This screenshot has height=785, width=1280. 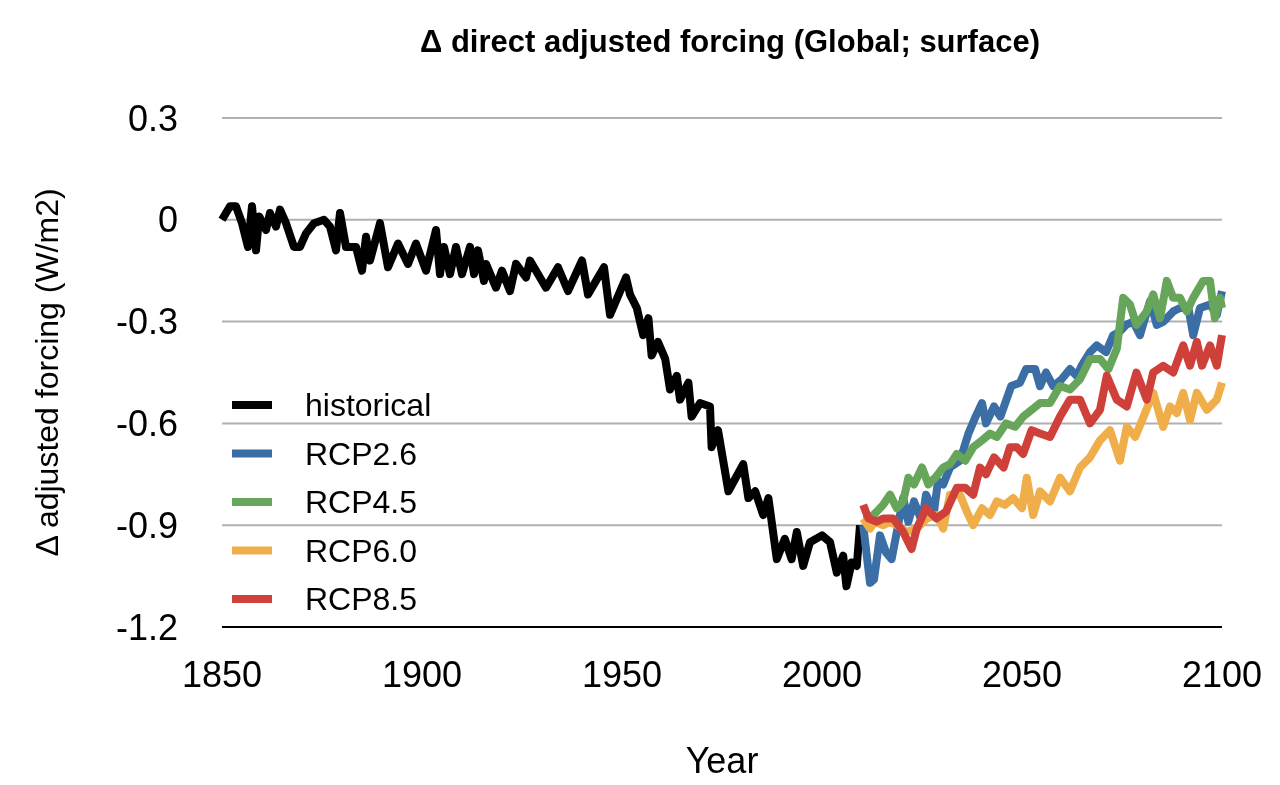 I want to click on x-tick-label: 1950, so click(x=622, y=674).